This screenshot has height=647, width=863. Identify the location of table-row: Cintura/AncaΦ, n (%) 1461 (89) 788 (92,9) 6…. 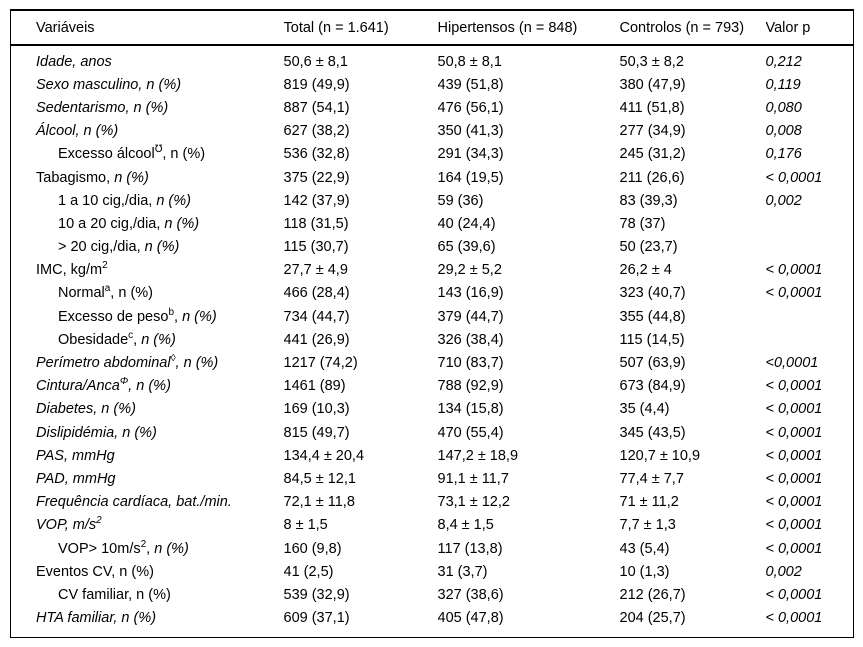
(432, 386).